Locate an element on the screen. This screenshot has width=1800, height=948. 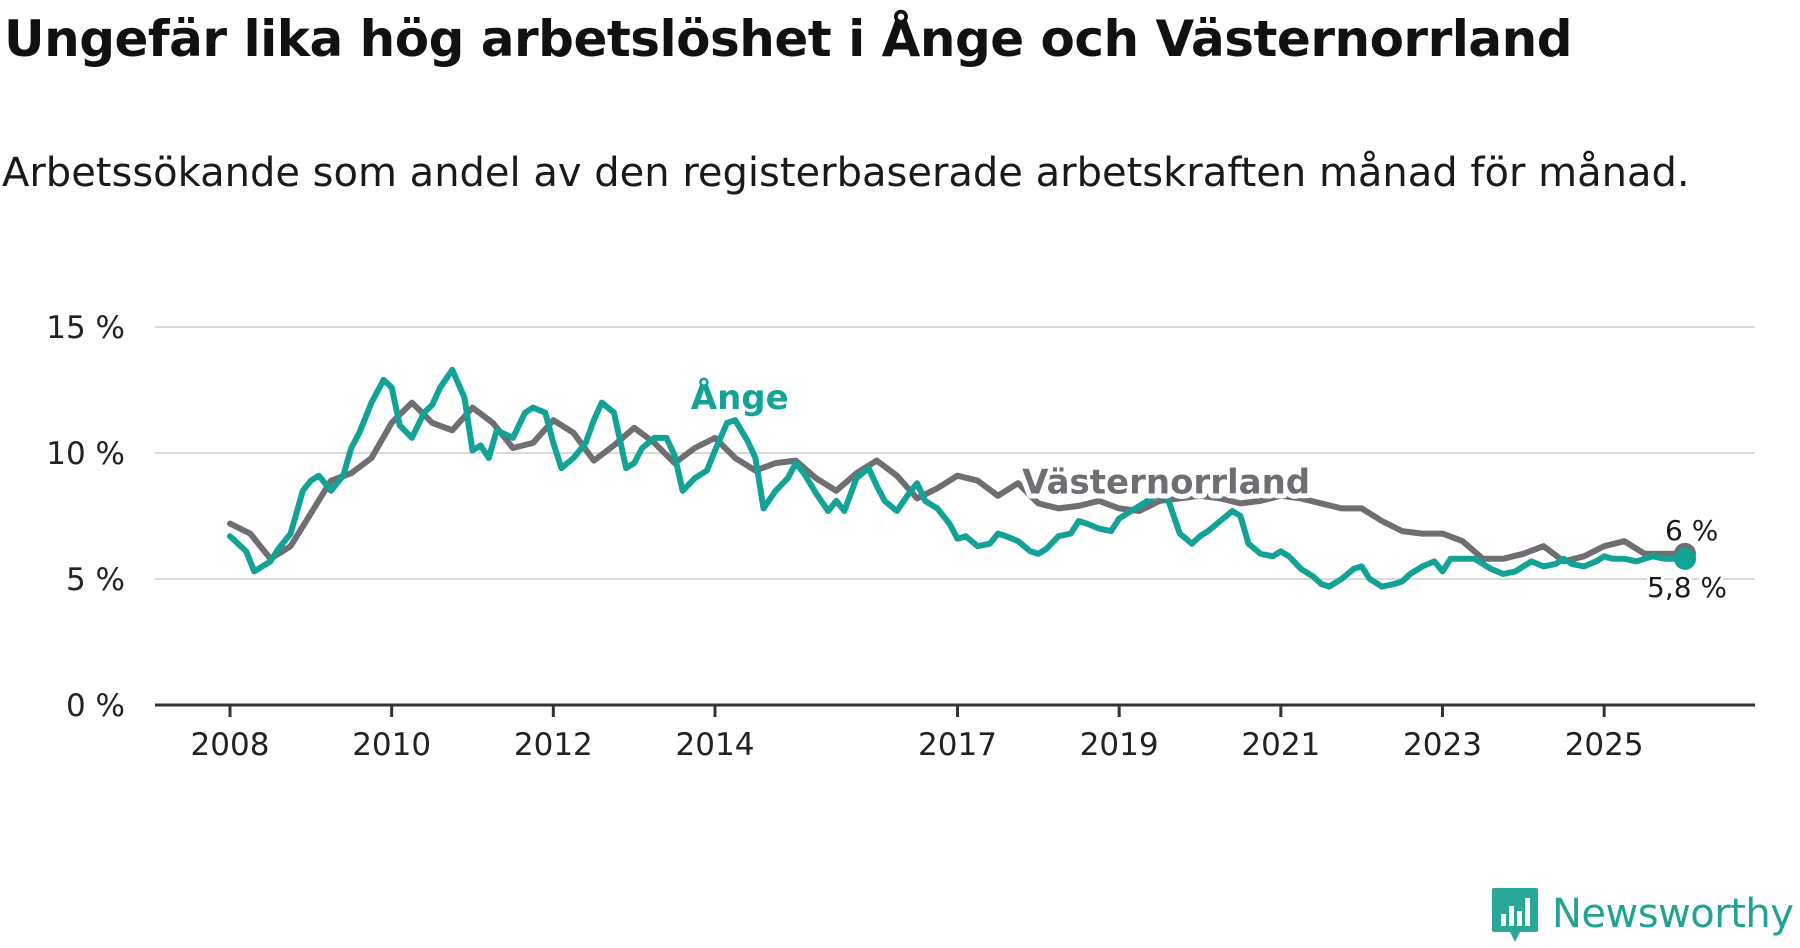
x-tick-label: 2019 is located at coordinates (1119, 745).